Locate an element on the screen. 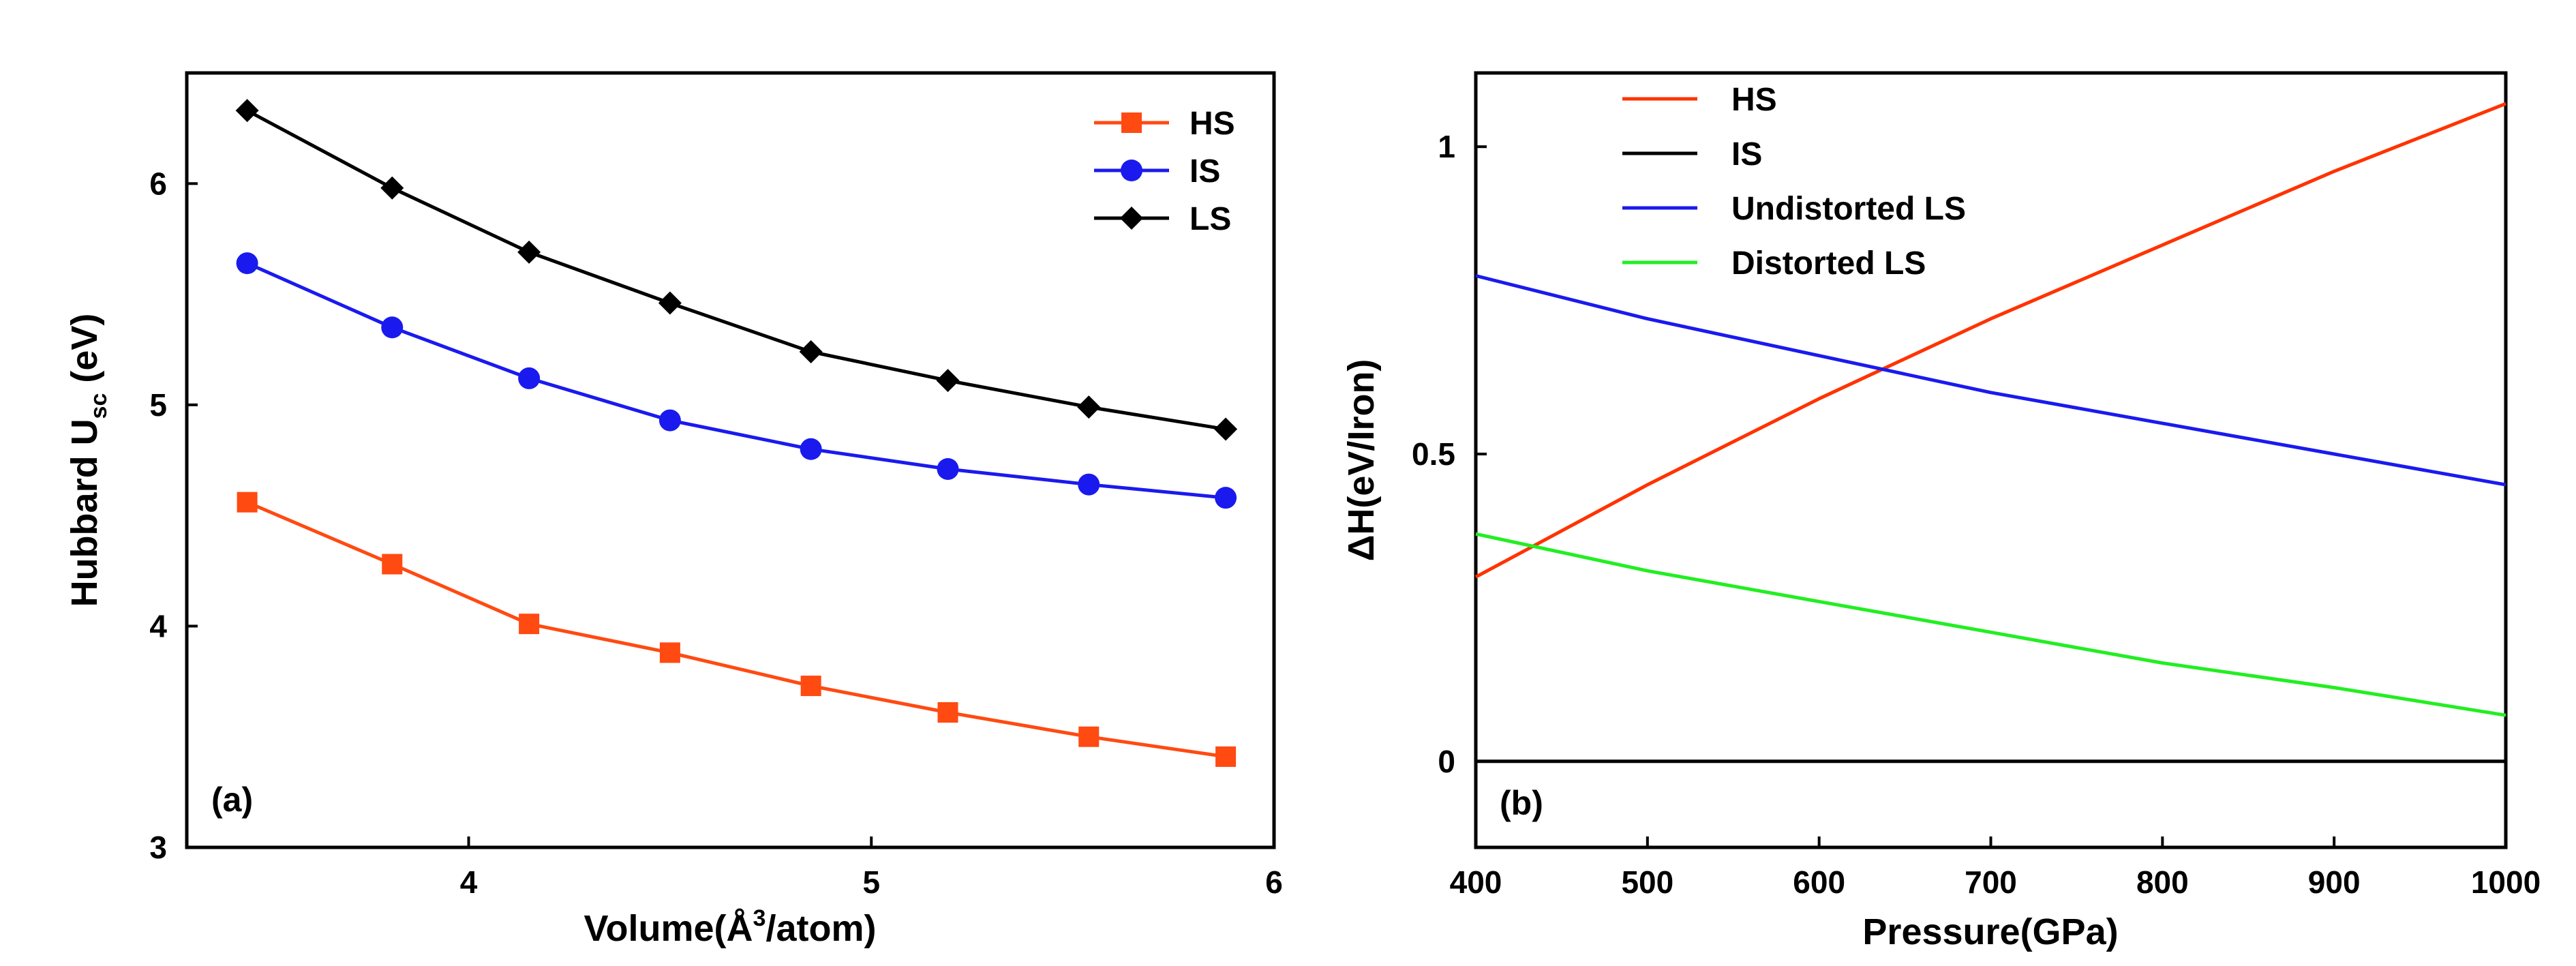 The width and height of the screenshot is (2576, 966). panel-a-ylabel-tail: (eV) is located at coordinates (85, 353).